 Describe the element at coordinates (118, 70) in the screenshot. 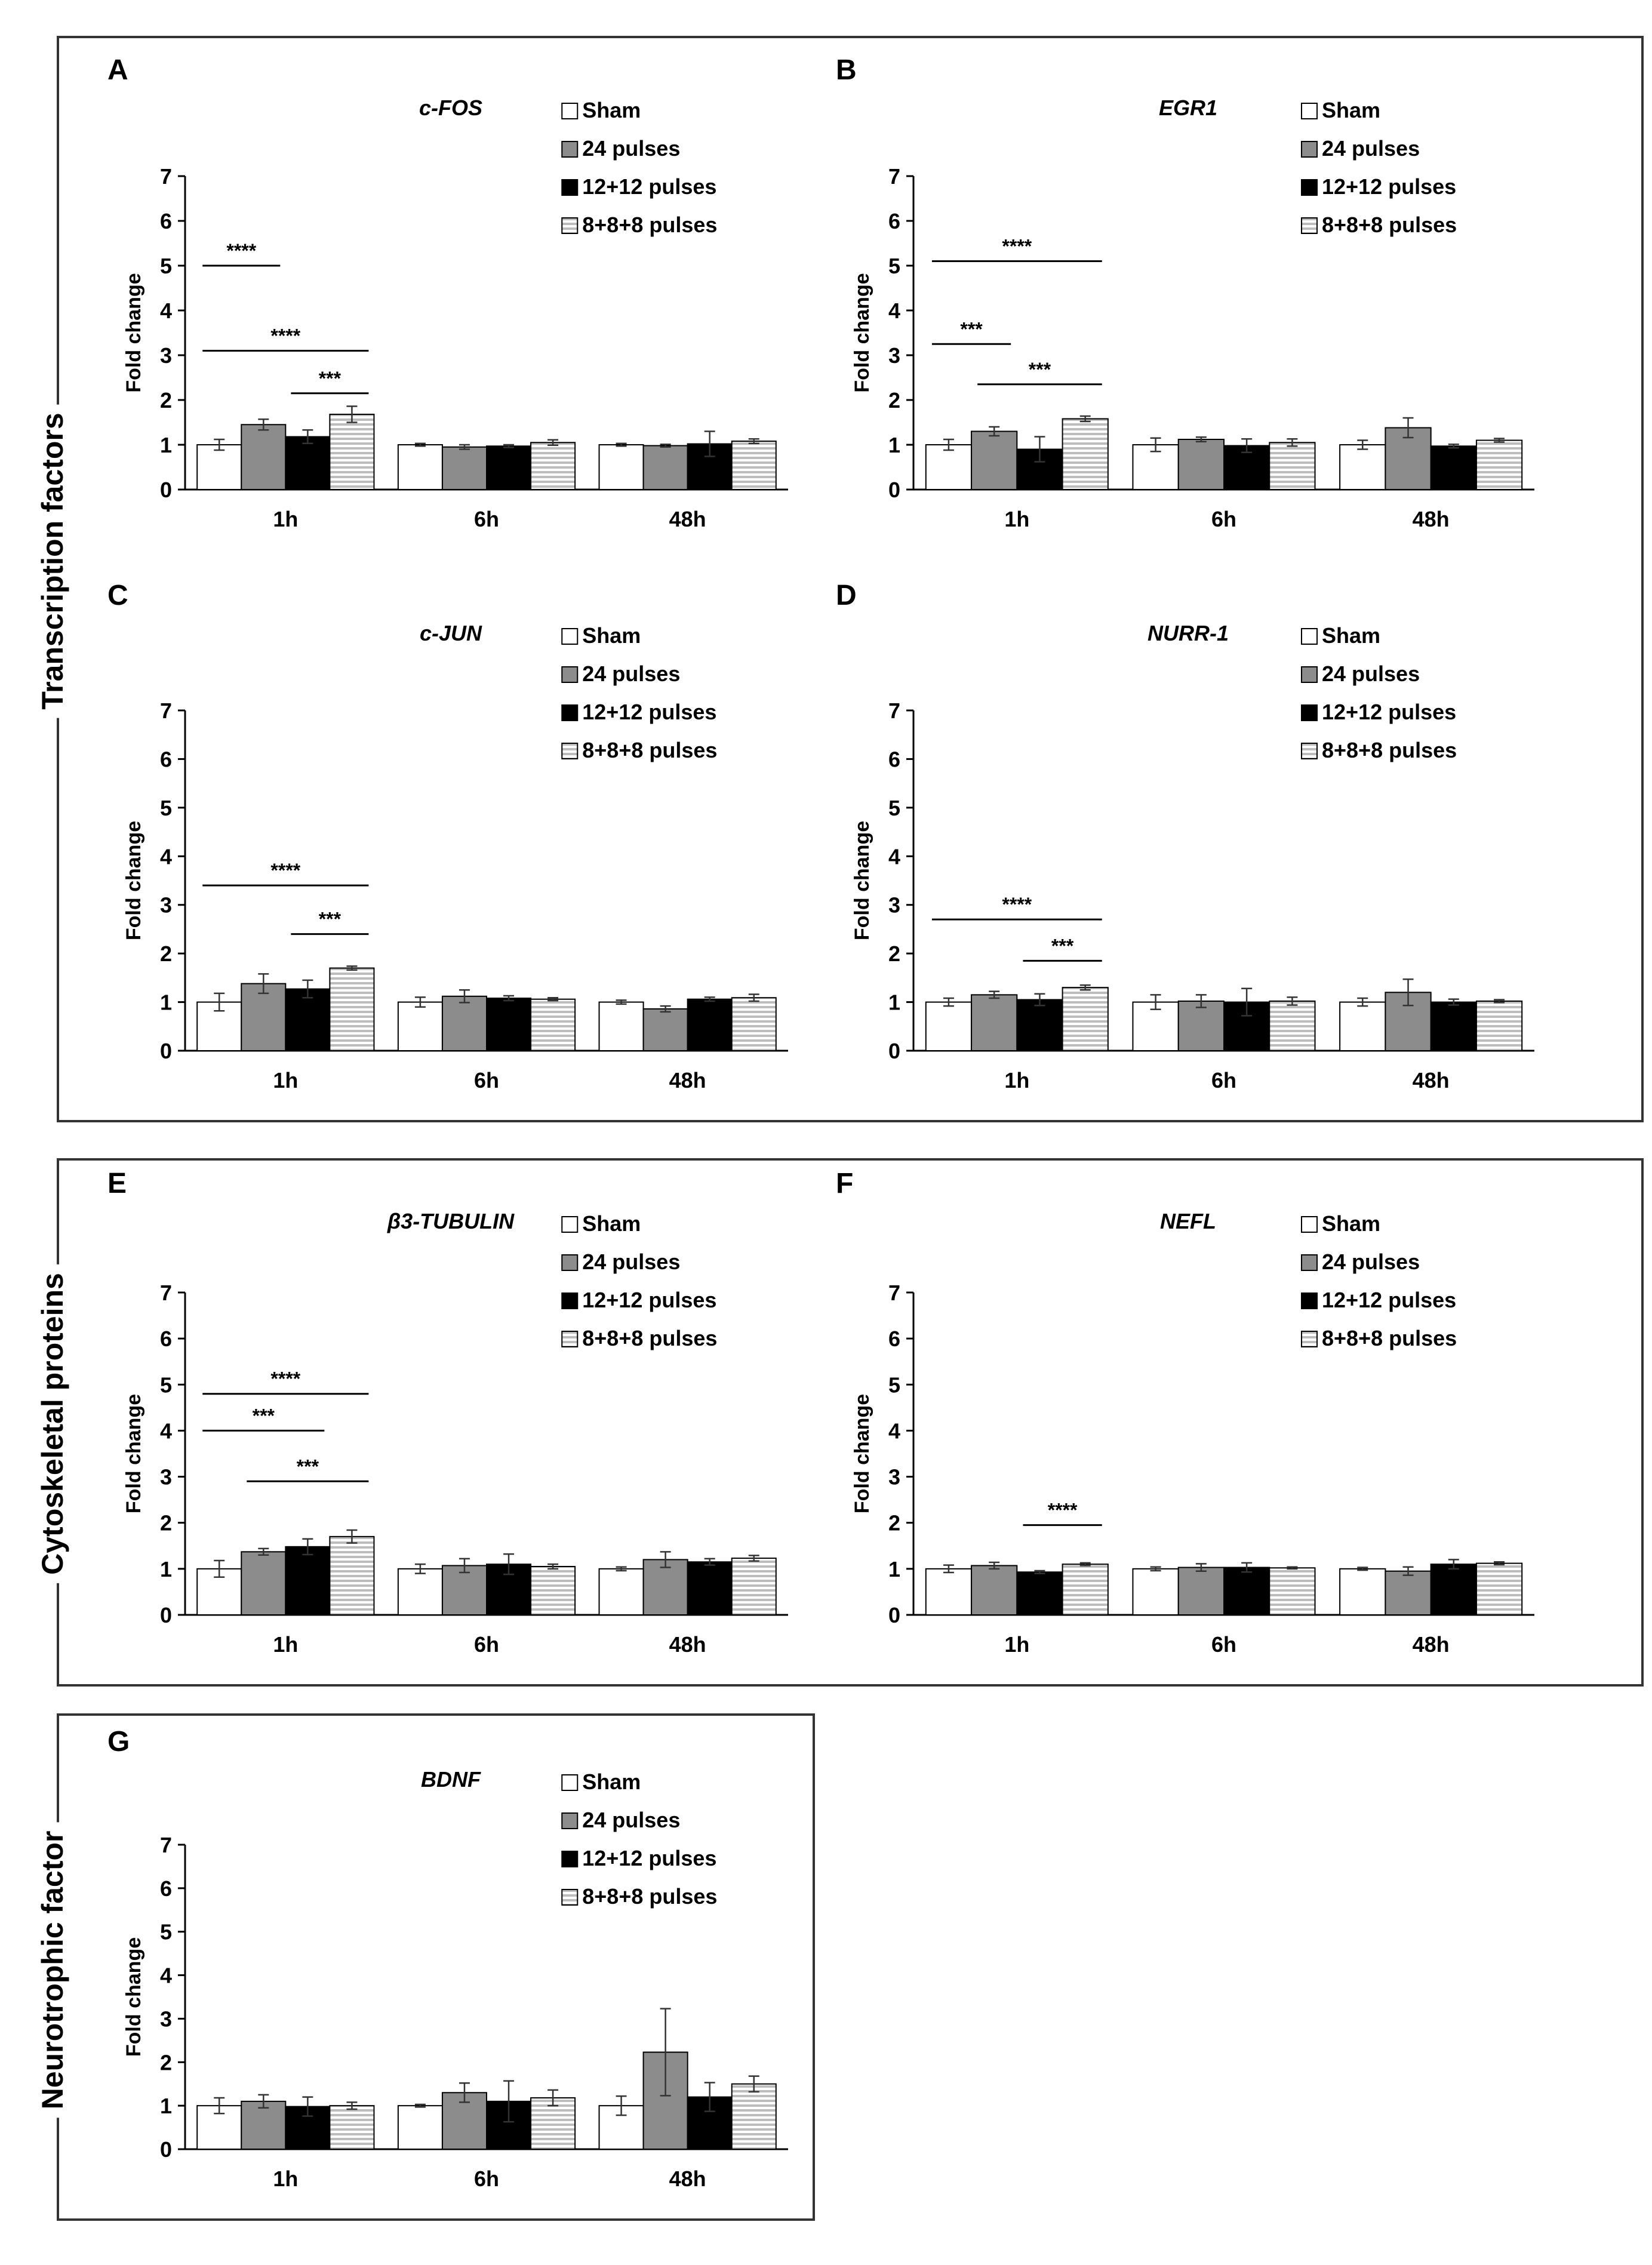

I see `panel-letter: A` at that location.